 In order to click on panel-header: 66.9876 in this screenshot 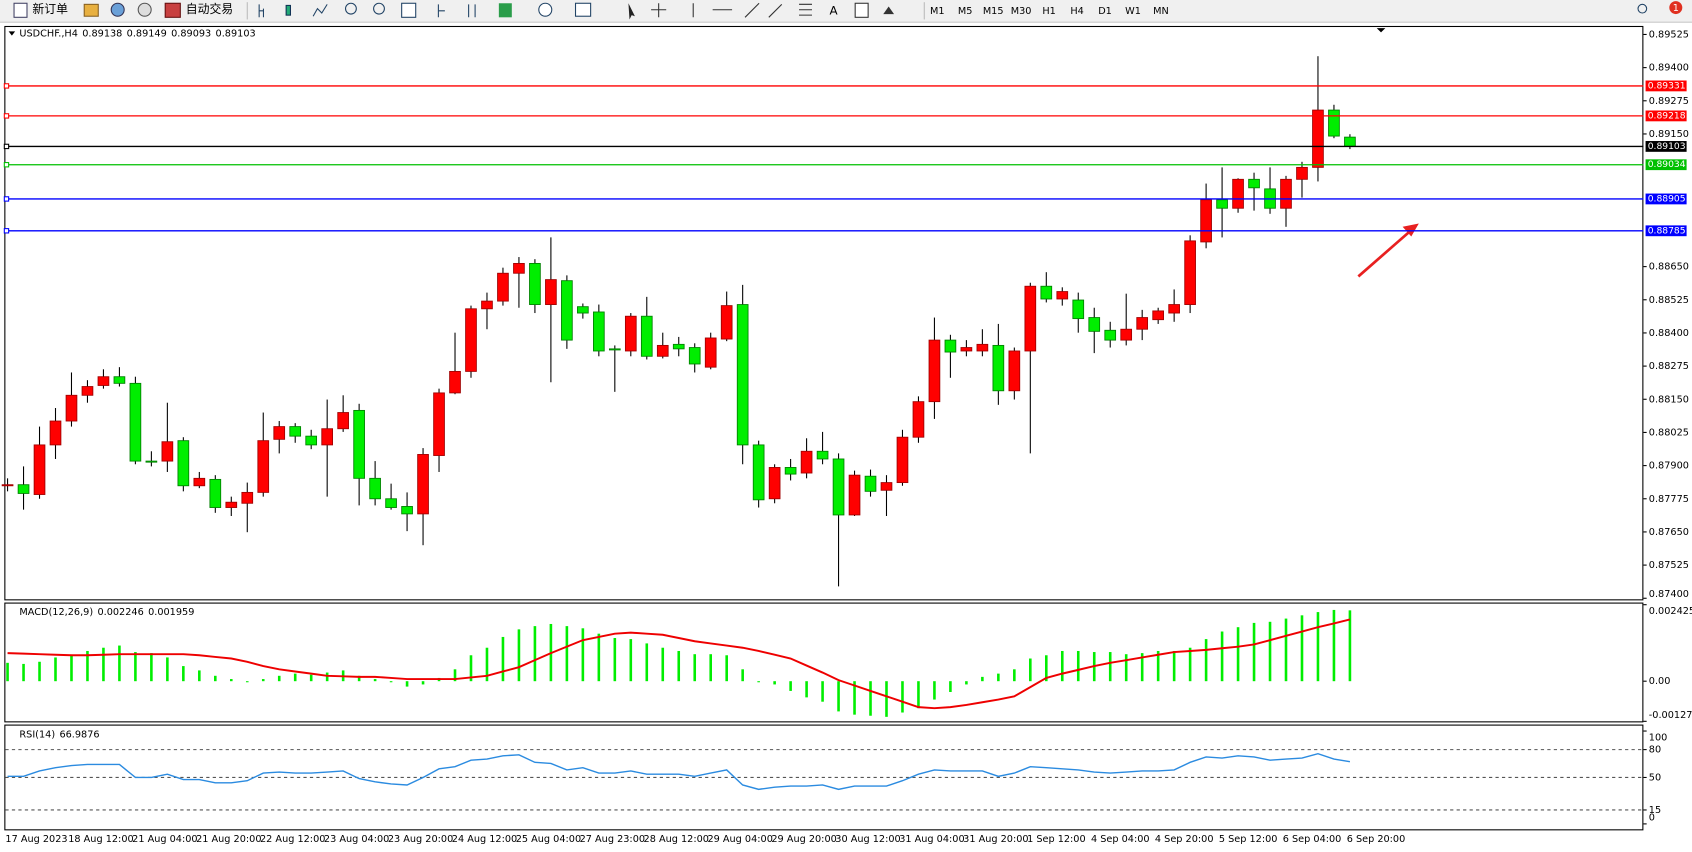, I will do `click(79, 734)`.